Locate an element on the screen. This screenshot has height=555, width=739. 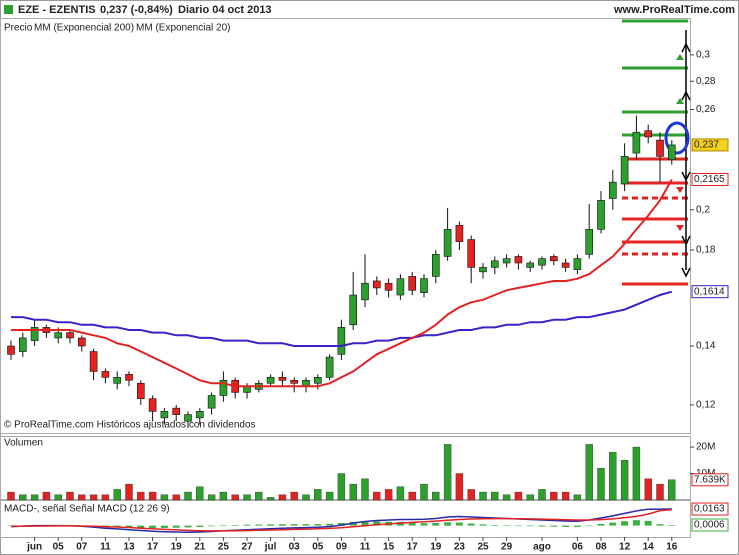
macd-title: MACD-, señal Señal MACD (12 26 9) is located at coordinates (87, 509).